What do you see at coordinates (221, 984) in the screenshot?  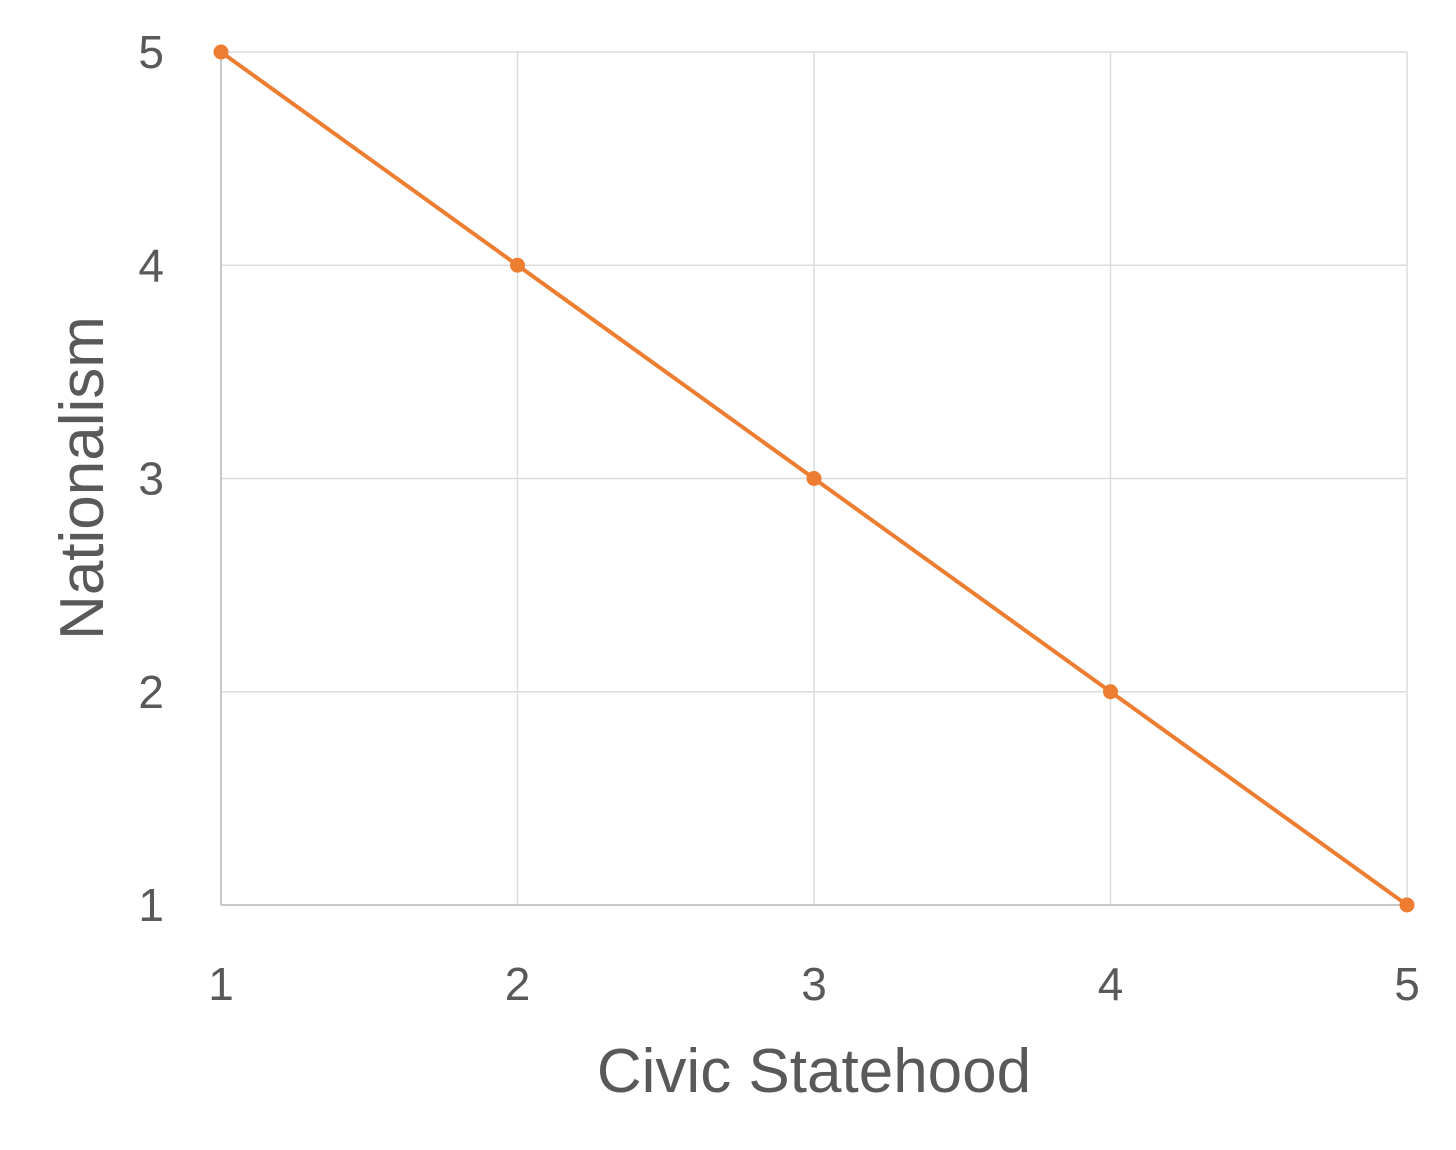 I see `x-tick-label: 1` at bounding box center [221, 984].